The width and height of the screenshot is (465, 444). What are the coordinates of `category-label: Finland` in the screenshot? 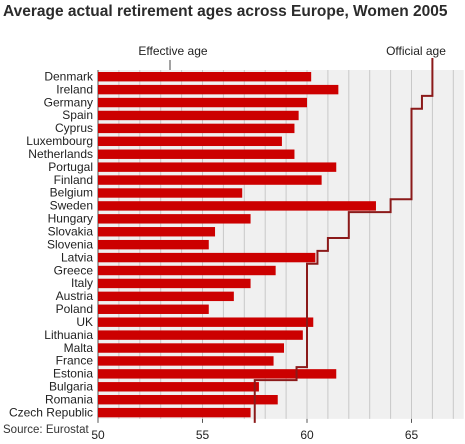 It's located at (73, 180).